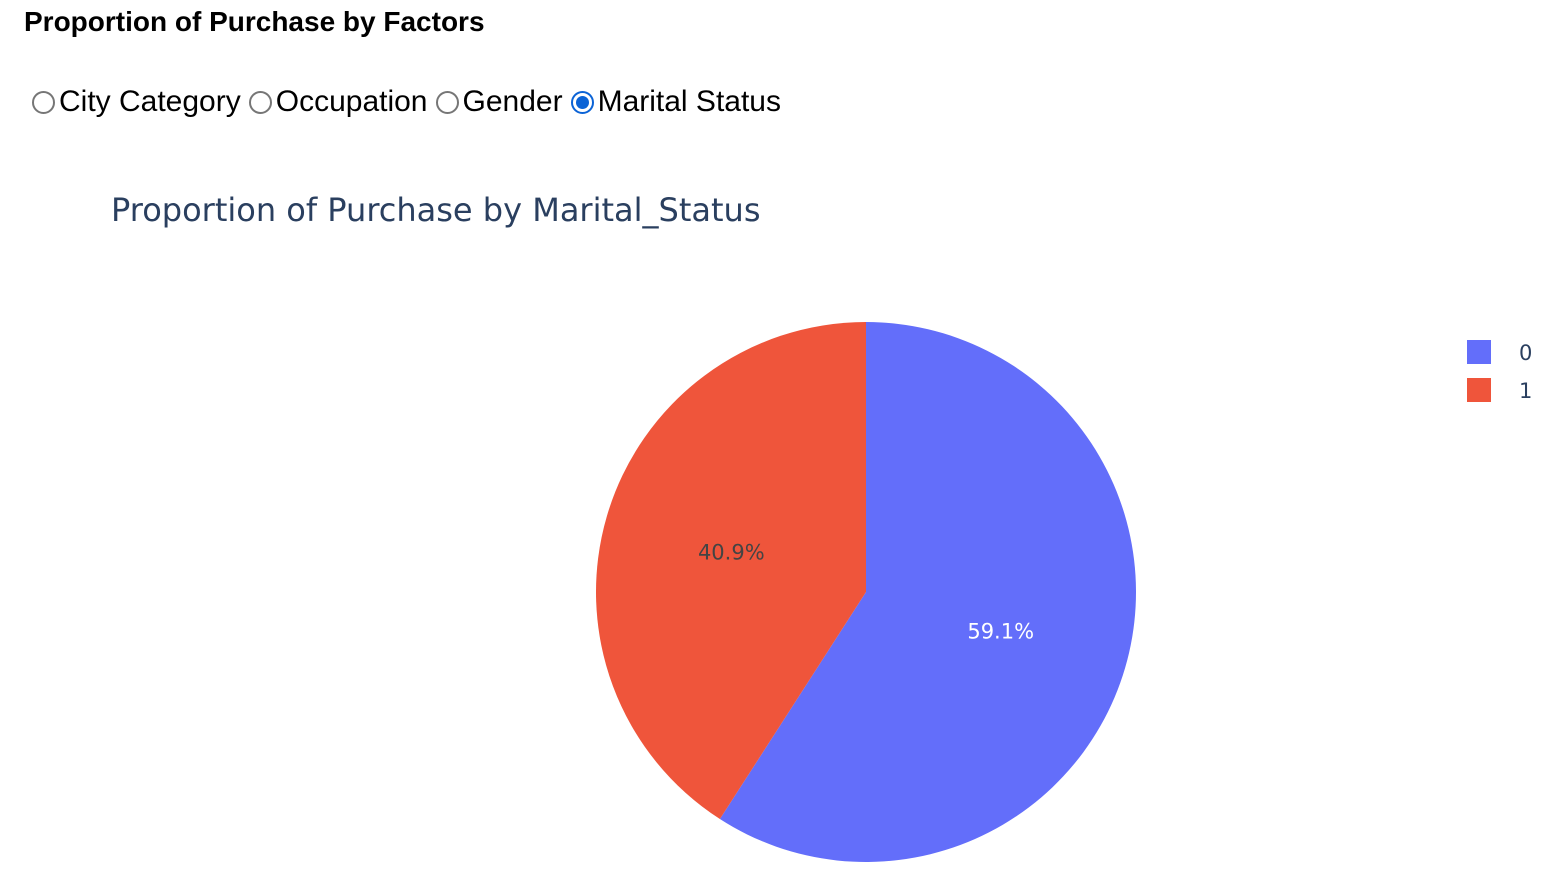 This screenshot has width=1551, height=874. I want to click on slice-label-1: 40.9%, so click(731, 552).